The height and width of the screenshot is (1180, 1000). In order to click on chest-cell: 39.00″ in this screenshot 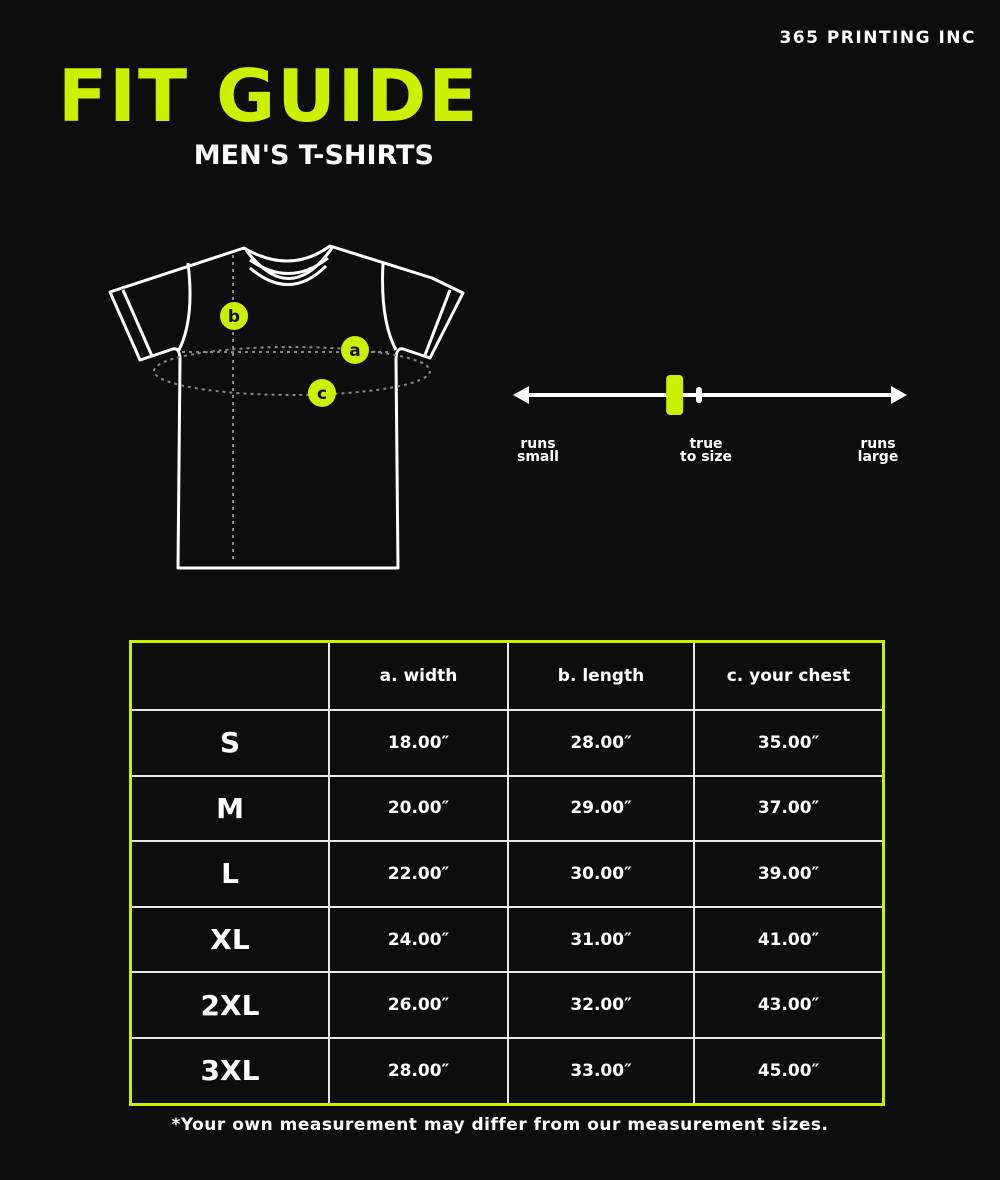, I will do `click(789, 874)`.